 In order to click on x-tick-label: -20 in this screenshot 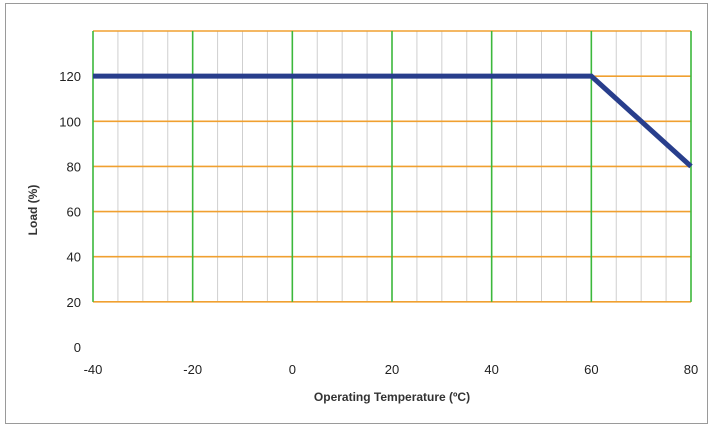, I will do `click(192, 369)`.